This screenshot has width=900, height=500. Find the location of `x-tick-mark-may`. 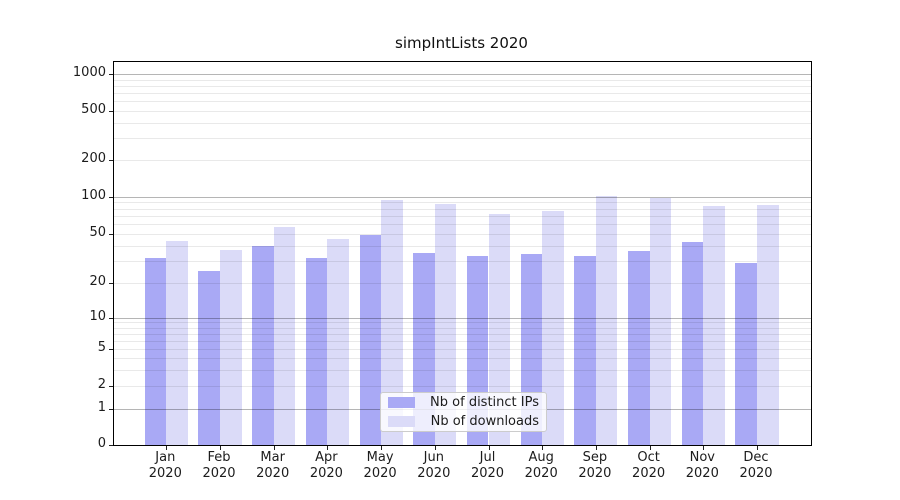

x-tick-mark-may is located at coordinates (382, 448).